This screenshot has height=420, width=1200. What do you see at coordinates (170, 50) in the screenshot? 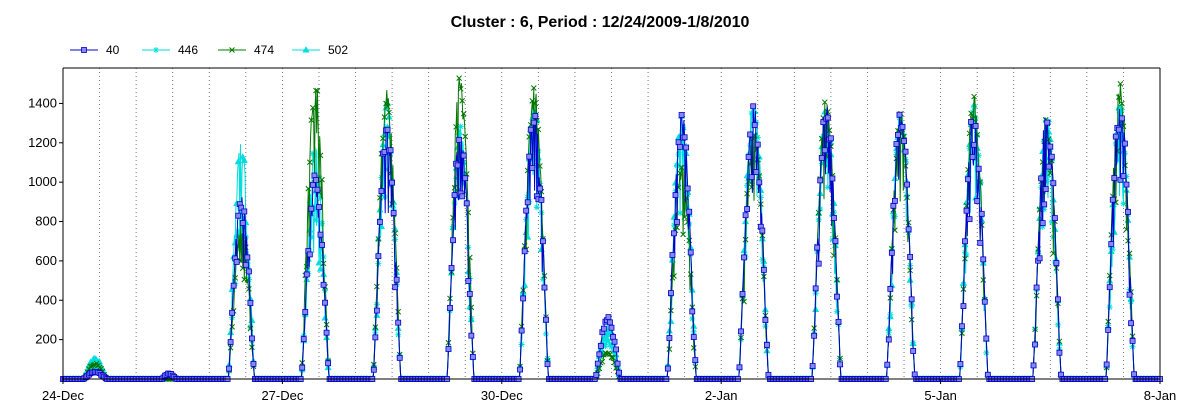
I see `legend-item-446: 446` at bounding box center [170, 50].